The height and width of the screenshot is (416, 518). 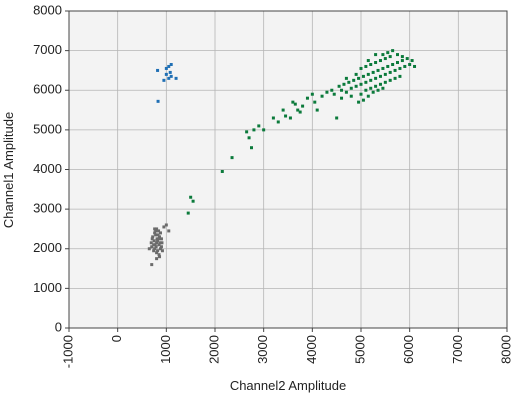 I want to click on x-tick-label: 4000, so click(x=311, y=349).